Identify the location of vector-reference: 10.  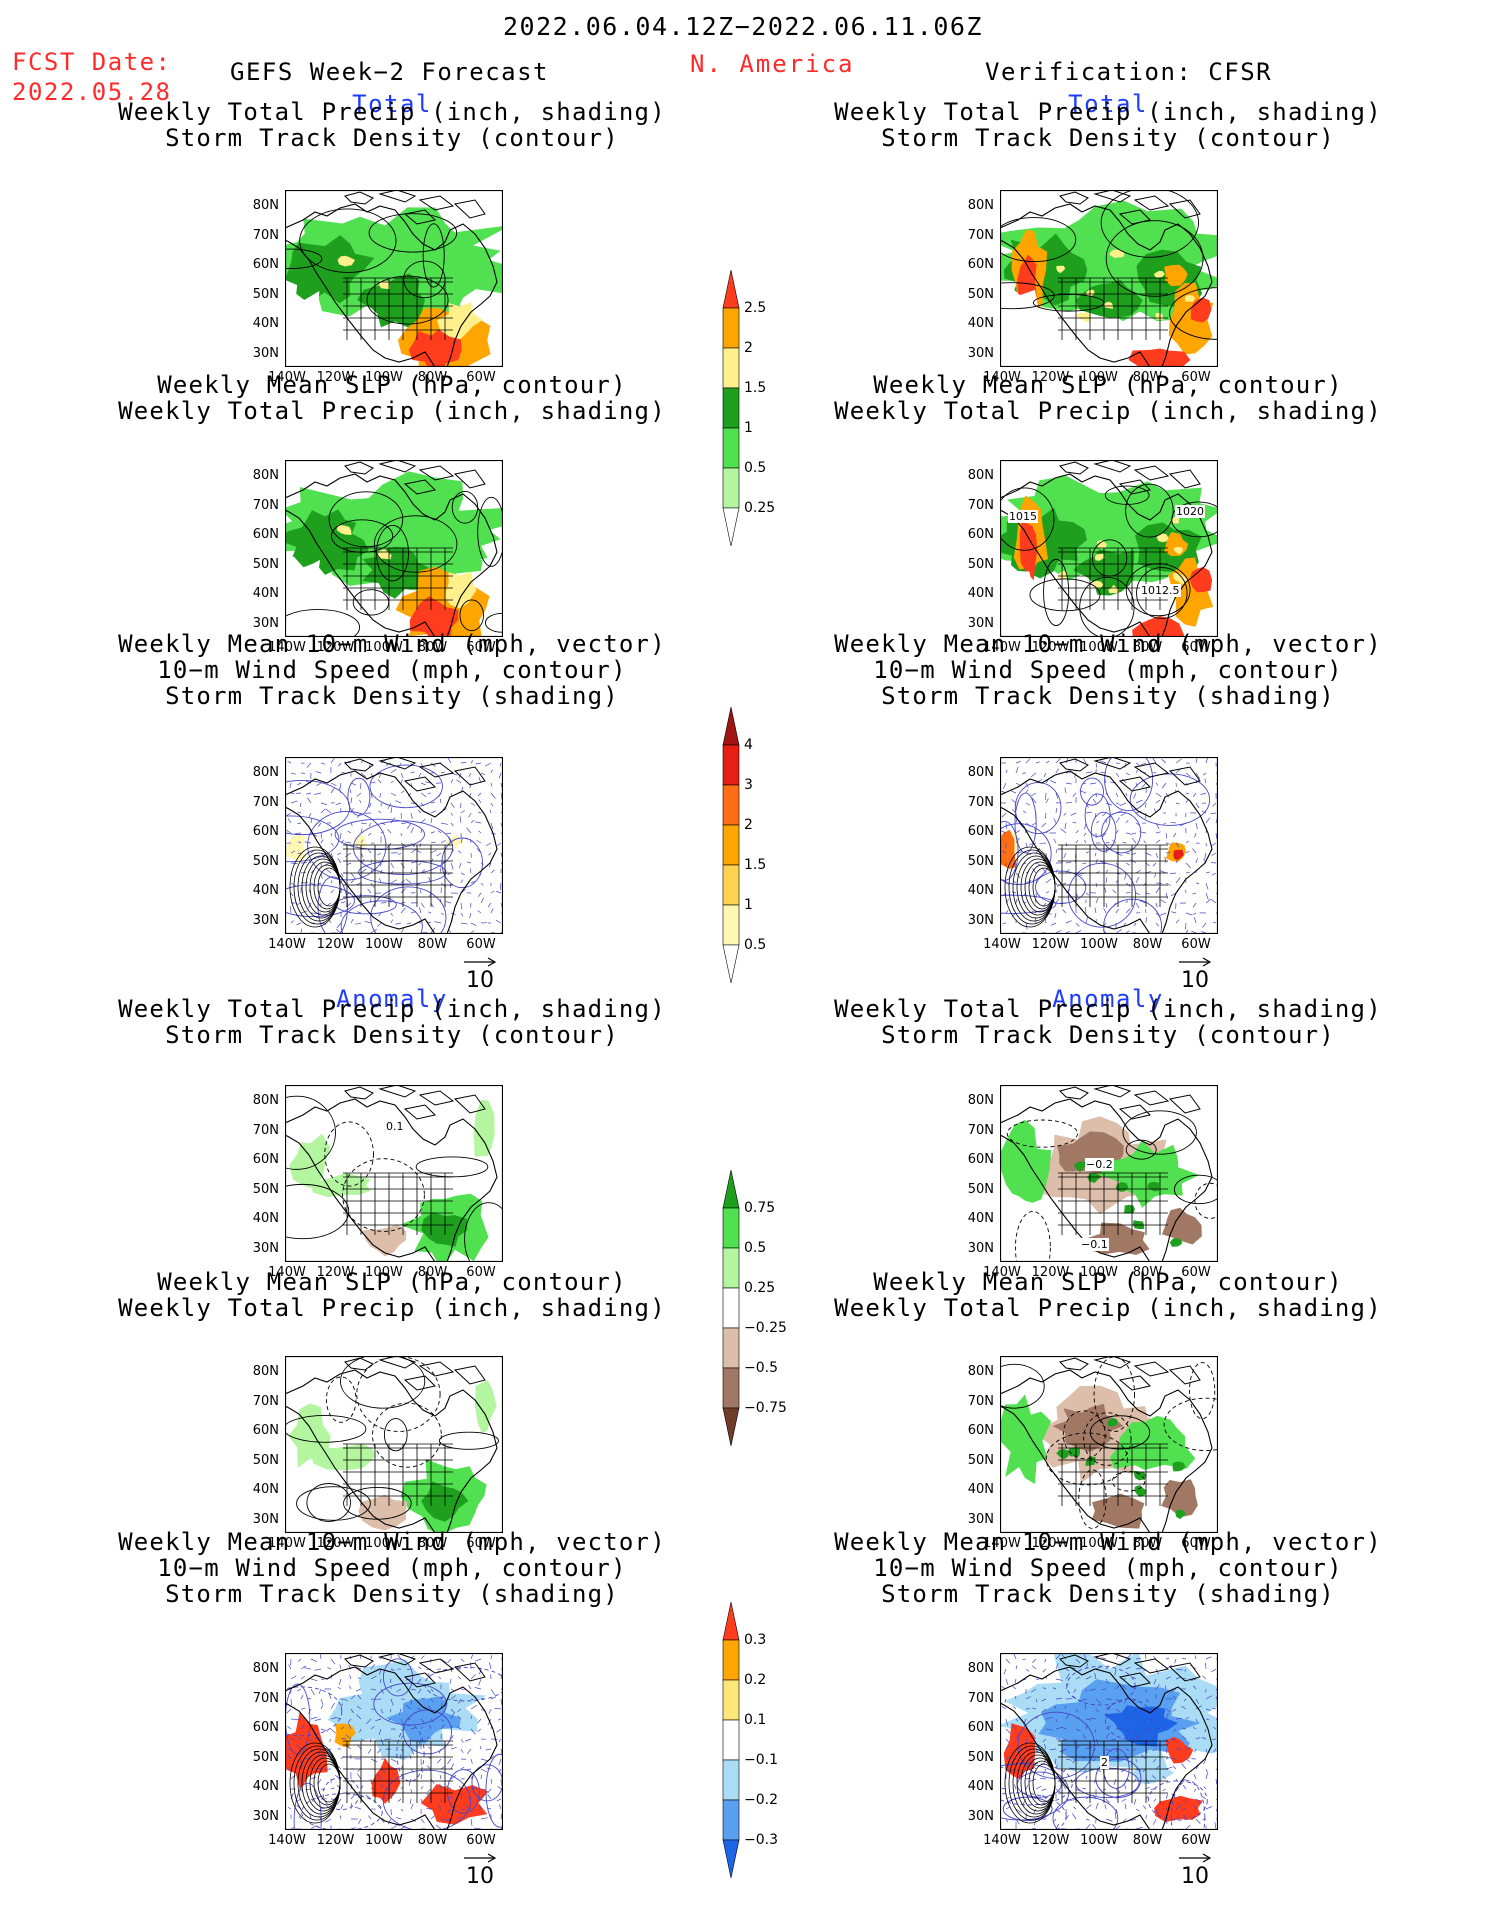
(1195, 974).